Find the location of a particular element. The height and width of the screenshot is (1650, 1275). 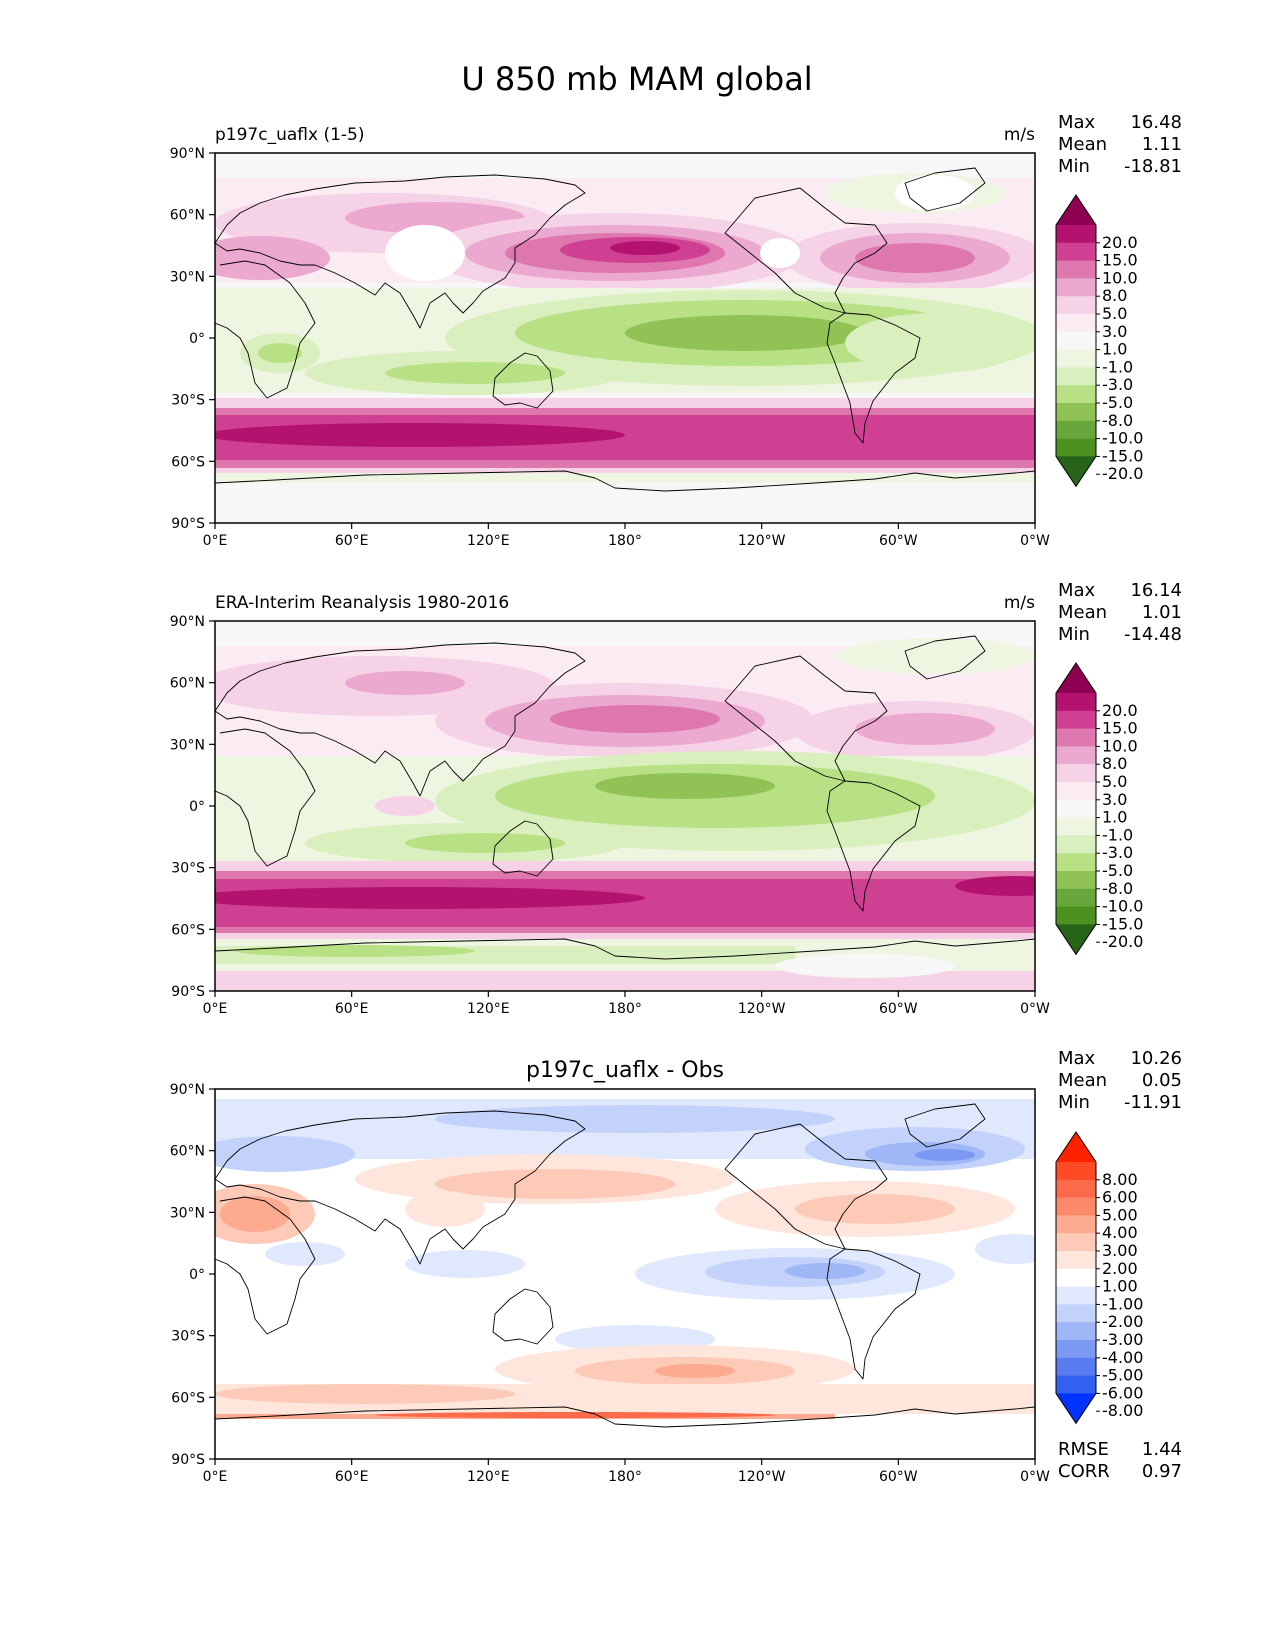

panel-3-map is located at coordinates (625, 1274).